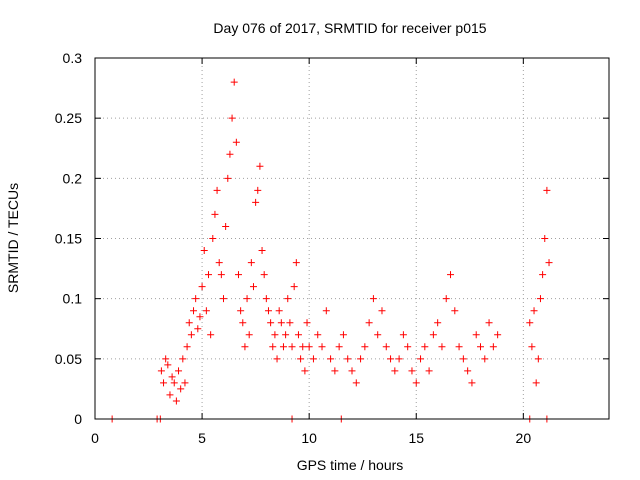 Image resolution: width=640 pixels, height=480 pixels. Describe the element at coordinates (73, 58) in the screenshot. I see `y-tick-label: 0.3` at that location.